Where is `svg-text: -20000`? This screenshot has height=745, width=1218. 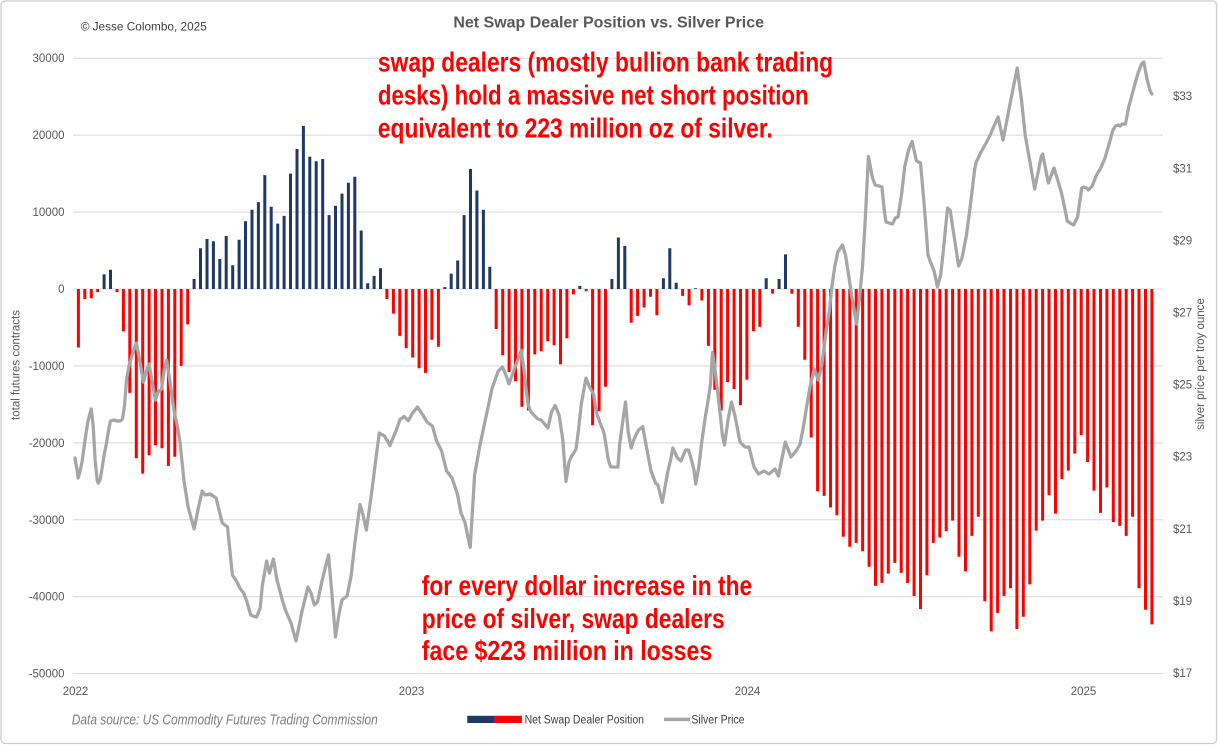 svg-text: -20000 is located at coordinates (47, 444).